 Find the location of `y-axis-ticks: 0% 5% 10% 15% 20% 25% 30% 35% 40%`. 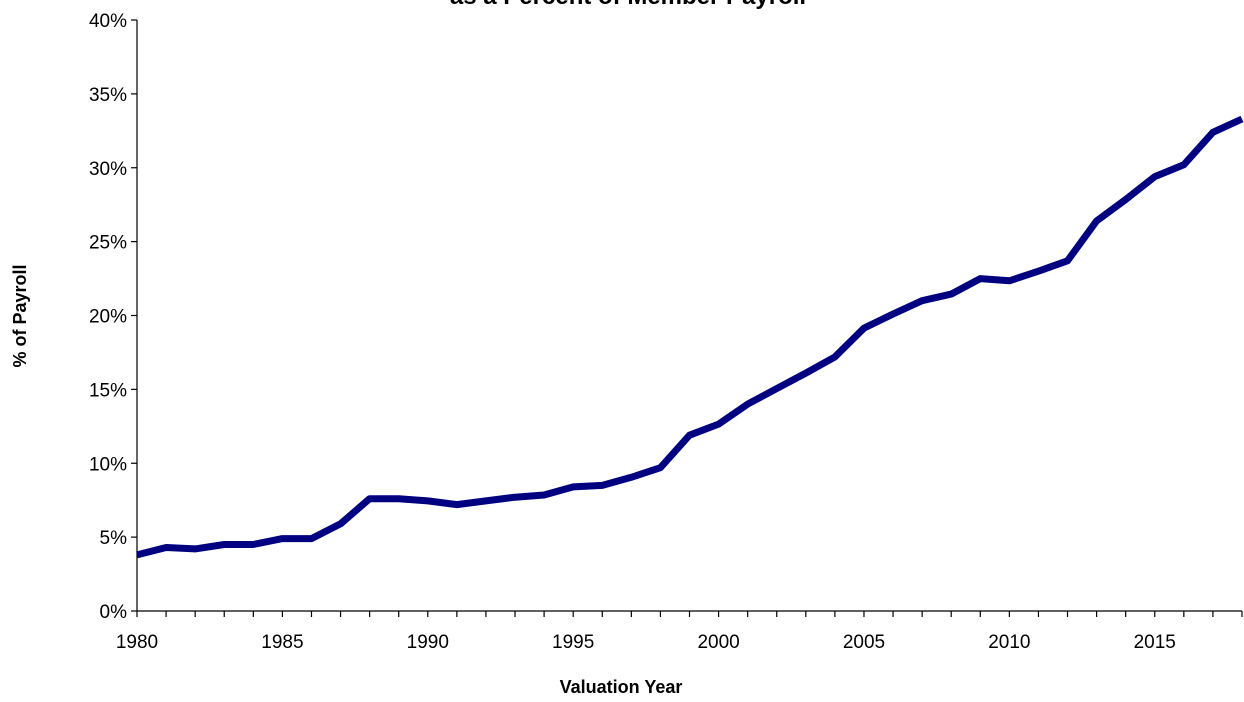

y-axis-ticks: 0% 5% 10% 15% 20% 25% 30% 35% 40% is located at coordinates (113, 317).